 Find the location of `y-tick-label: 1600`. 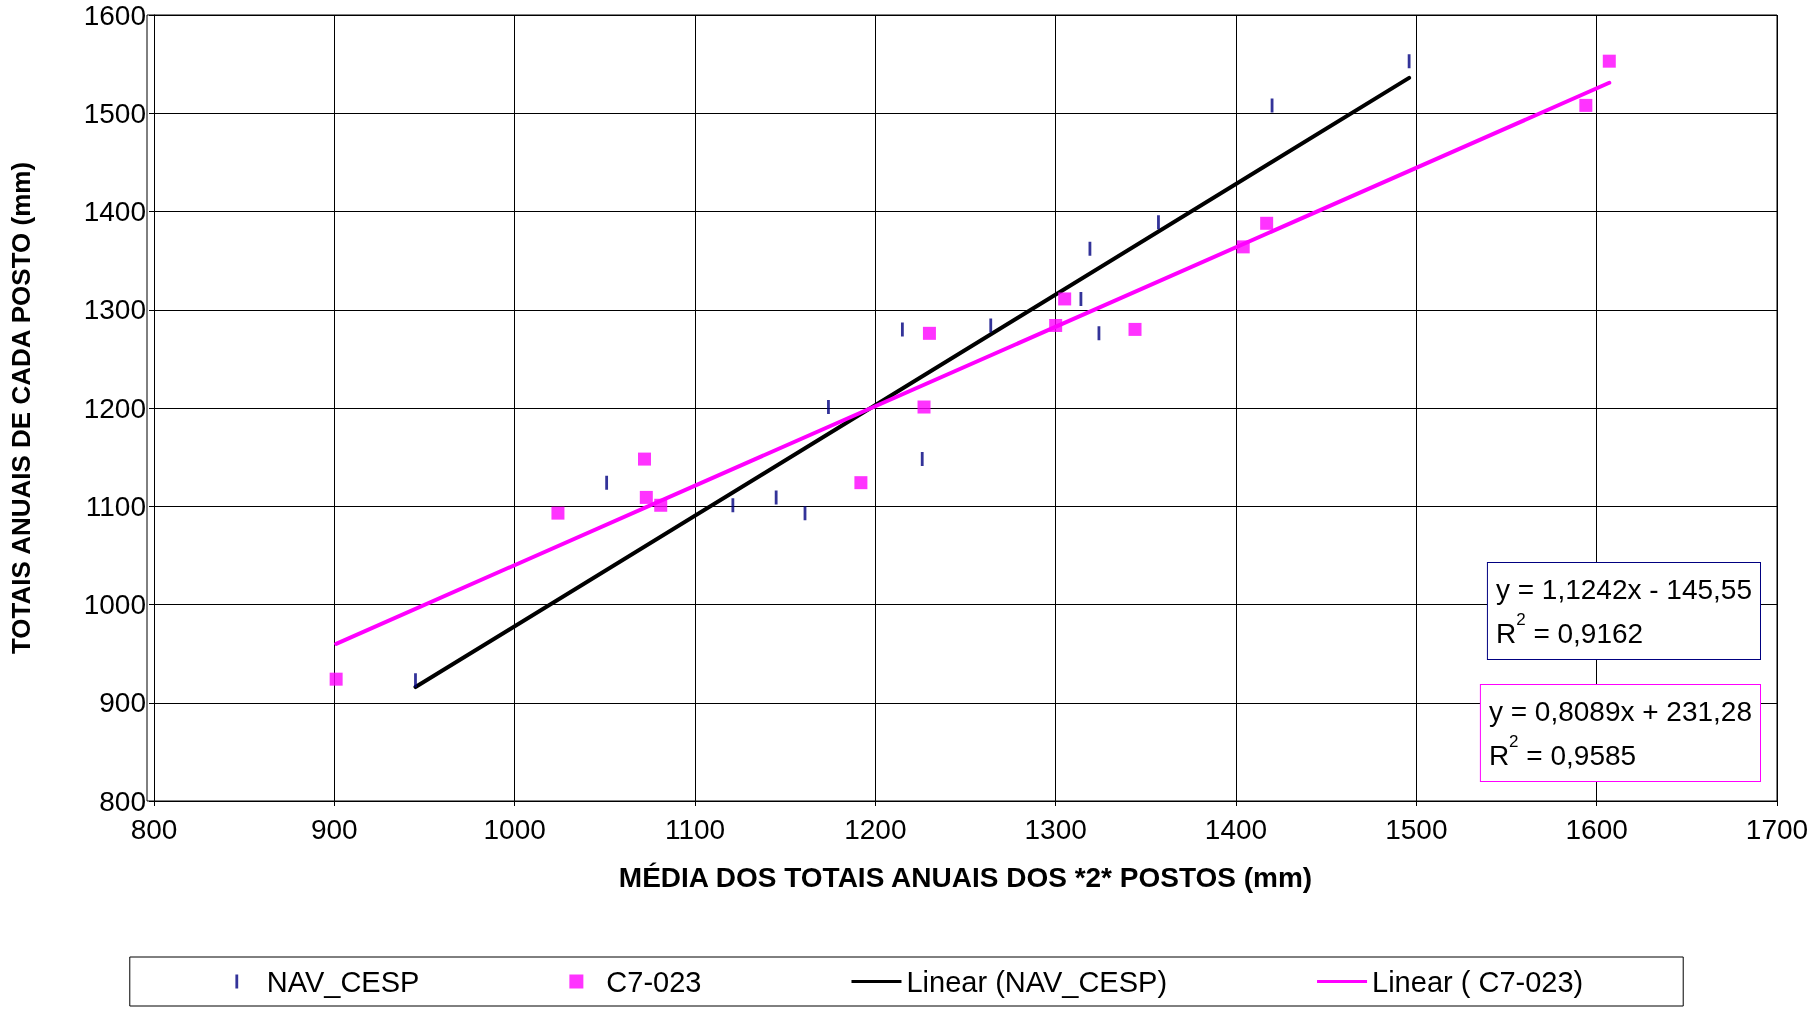

y-tick-label: 1600 is located at coordinates (114, 15).